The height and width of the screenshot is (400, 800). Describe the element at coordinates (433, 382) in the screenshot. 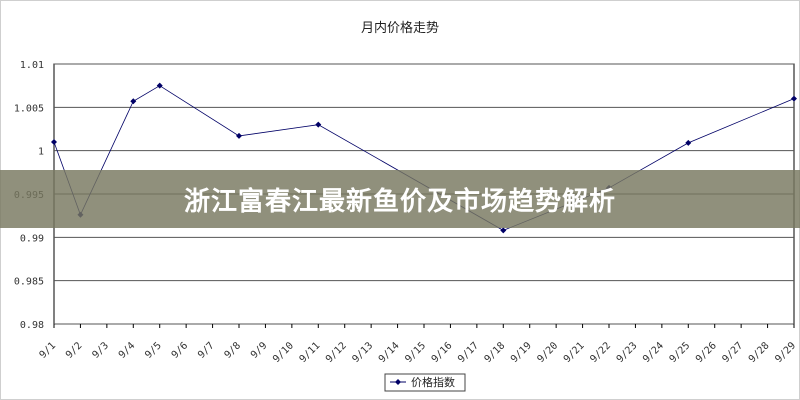

I see `legend-label: 价格指数` at that location.